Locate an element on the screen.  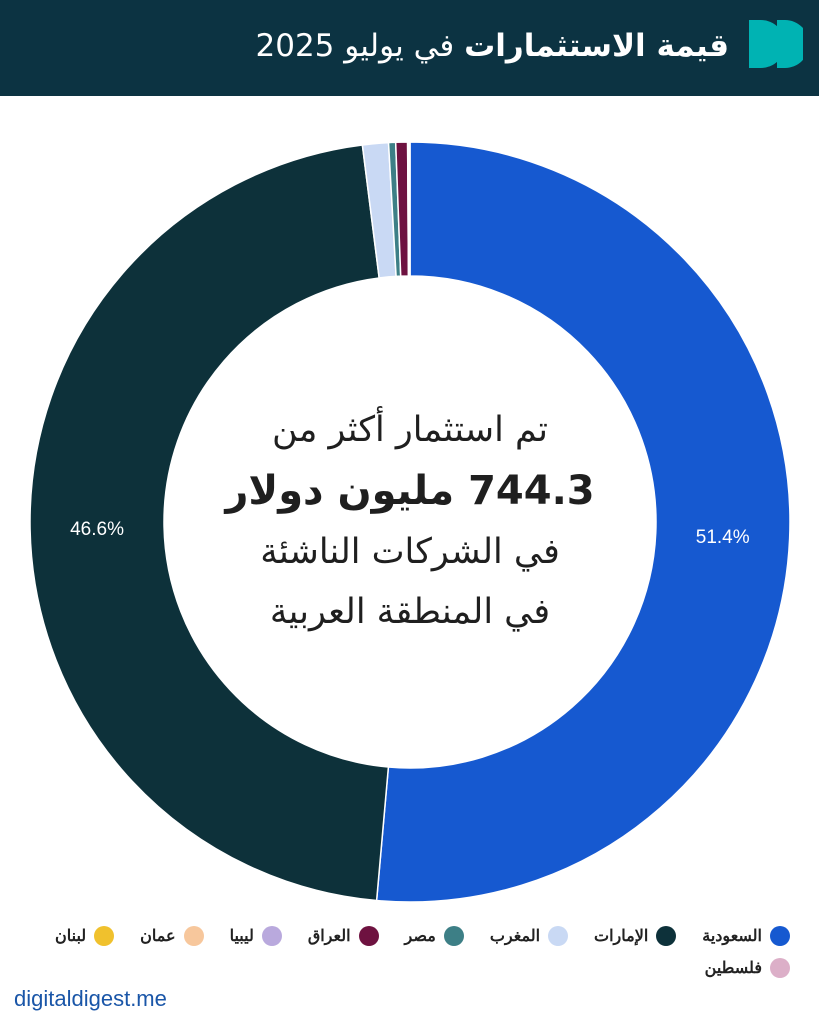
legend-item-0: السعودية is located at coordinates (746, 936).